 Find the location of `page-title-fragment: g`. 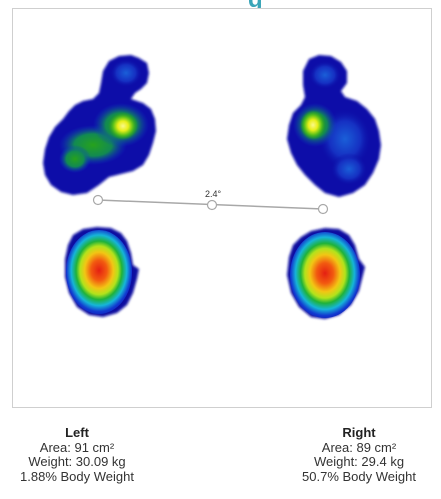

page-title-fragment: g is located at coordinates (220, 4).